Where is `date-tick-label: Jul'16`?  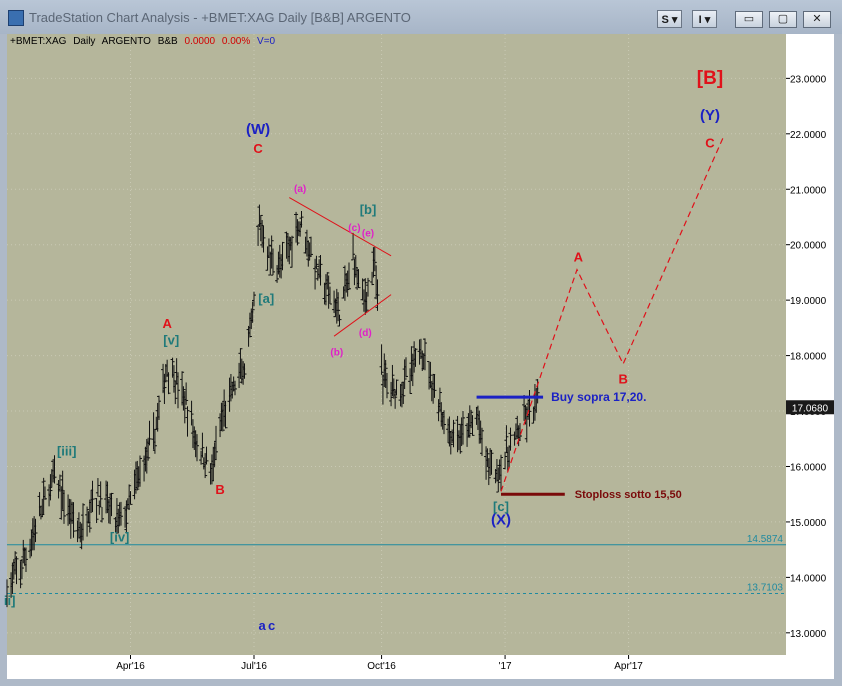 date-tick-label: Jul'16 is located at coordinates (254, 666).